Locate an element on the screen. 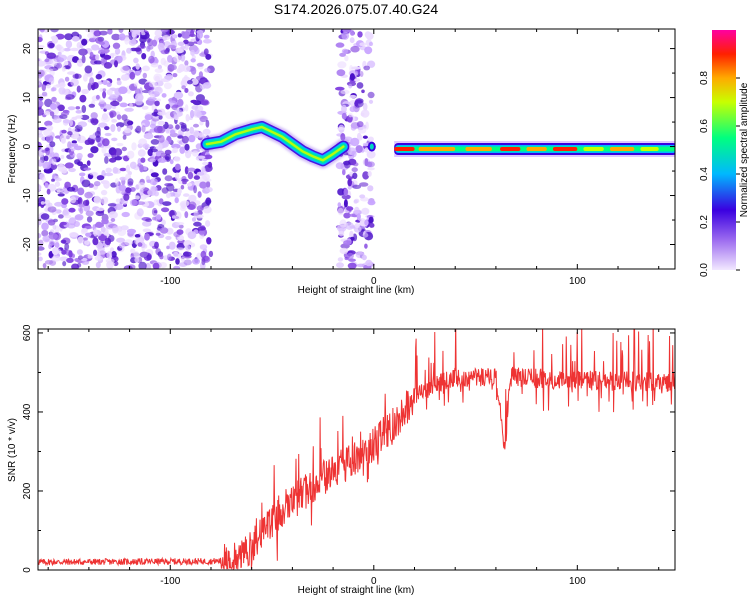 Image resolution: width=750 pixels, height=600 pixels. ridge-band is located at coordinates (275, 143).